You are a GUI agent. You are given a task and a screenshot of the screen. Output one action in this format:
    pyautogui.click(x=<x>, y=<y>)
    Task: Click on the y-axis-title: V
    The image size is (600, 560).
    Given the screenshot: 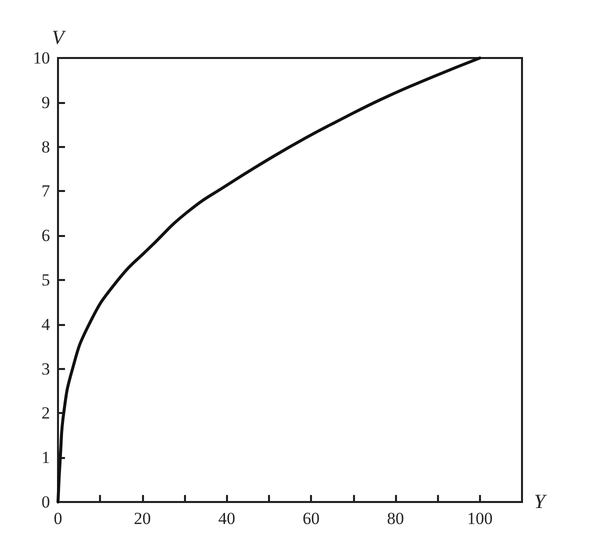 What is the action you would take?
    pyautogui.click(x=59, y=38)
    